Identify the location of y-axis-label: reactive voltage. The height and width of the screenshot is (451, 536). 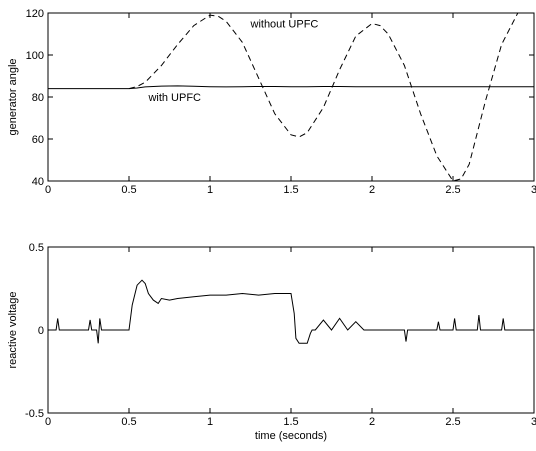
(13, 329).